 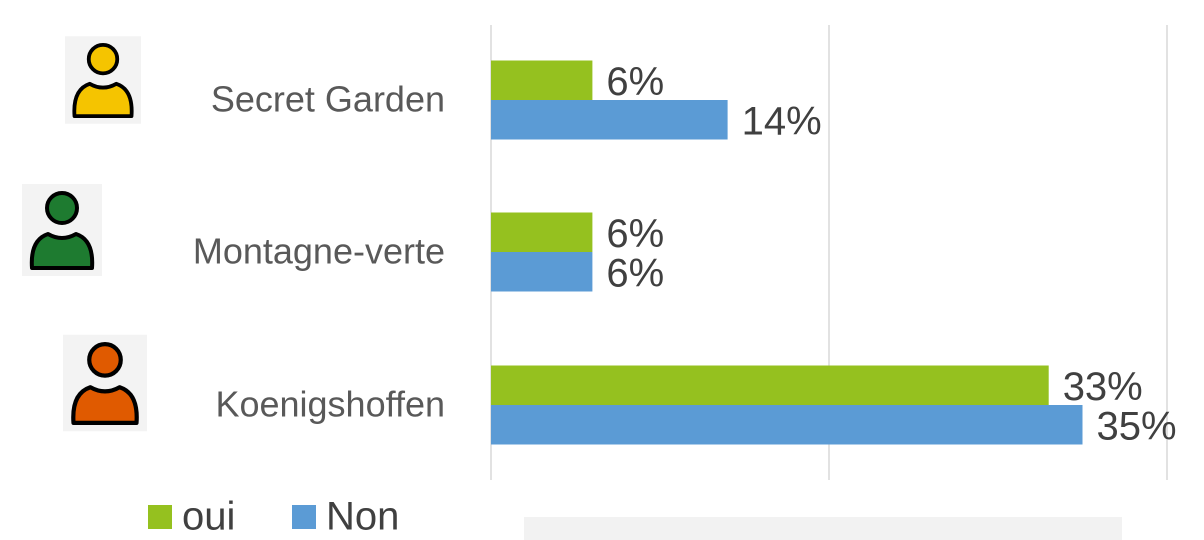 I want to click on category-label: Koenigshoffen, so click(x=330, y=404).